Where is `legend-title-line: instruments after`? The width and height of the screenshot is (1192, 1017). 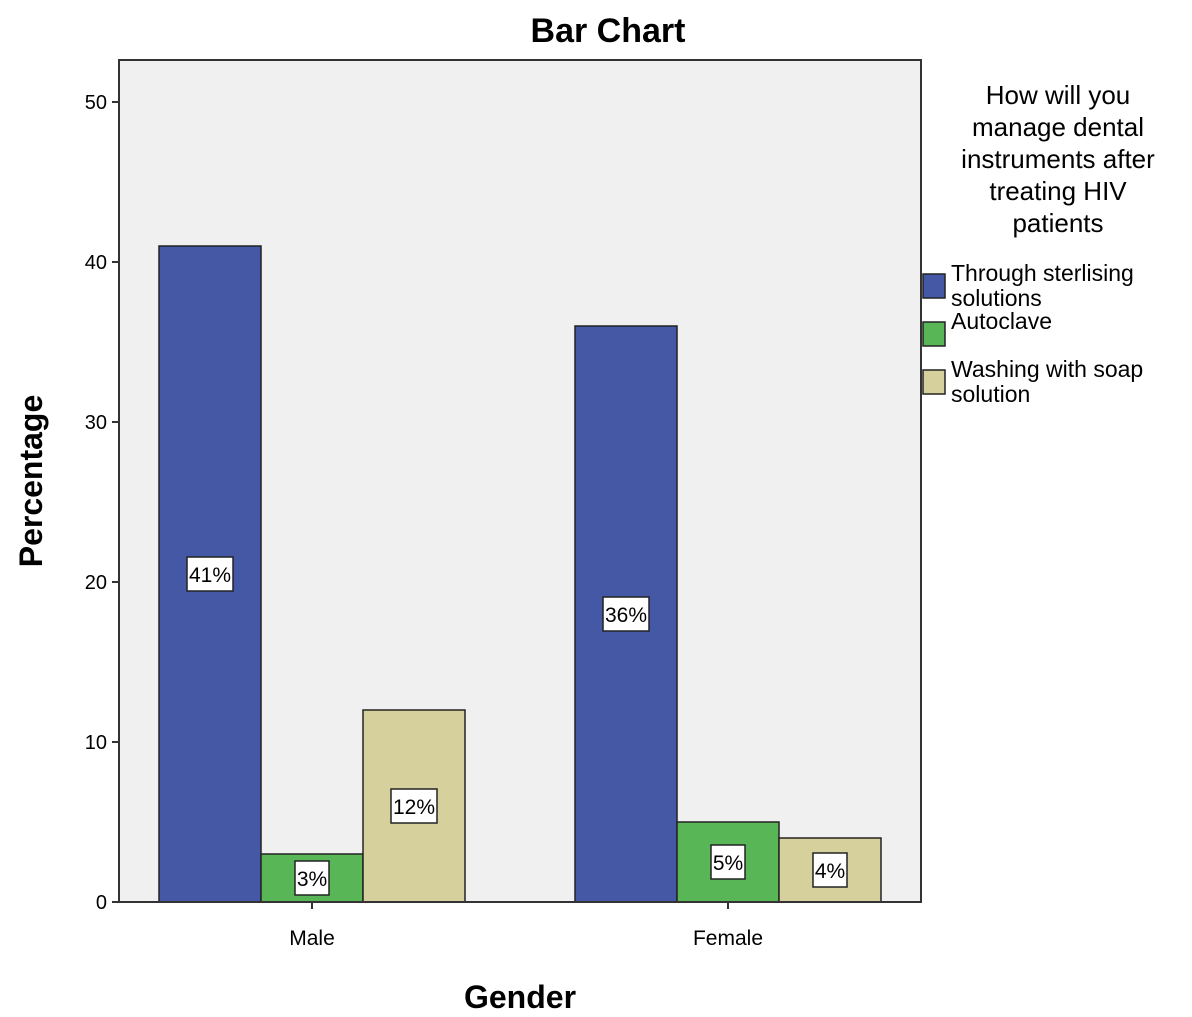 legend-title-line: instruments after is located at coordinates (1058, 159).